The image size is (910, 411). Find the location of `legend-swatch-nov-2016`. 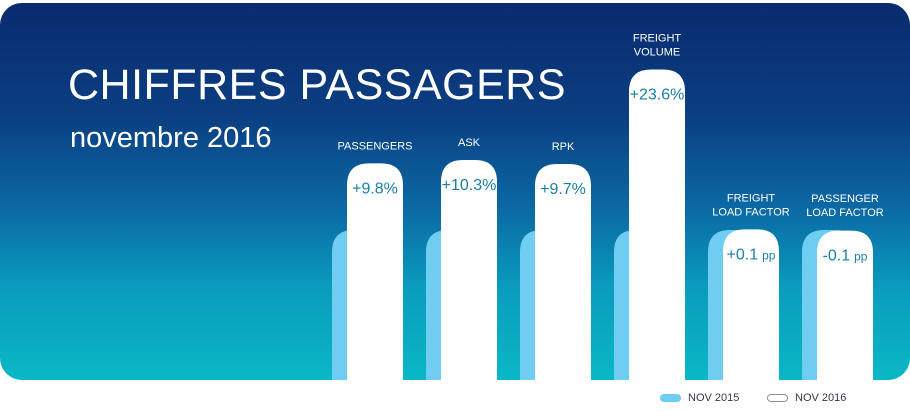

legend-swatch-nov-2016 is located at coordinates (777, 398).